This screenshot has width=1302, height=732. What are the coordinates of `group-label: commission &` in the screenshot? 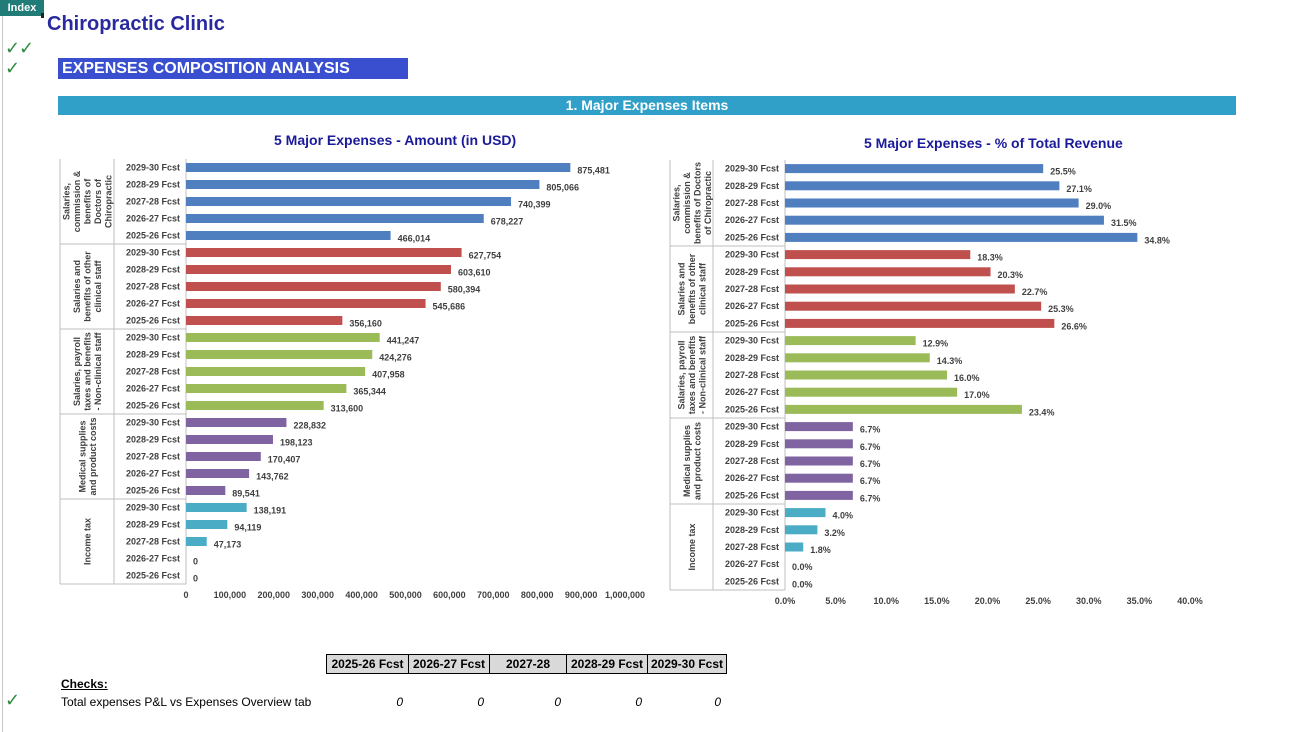 It's located at (687, 203).